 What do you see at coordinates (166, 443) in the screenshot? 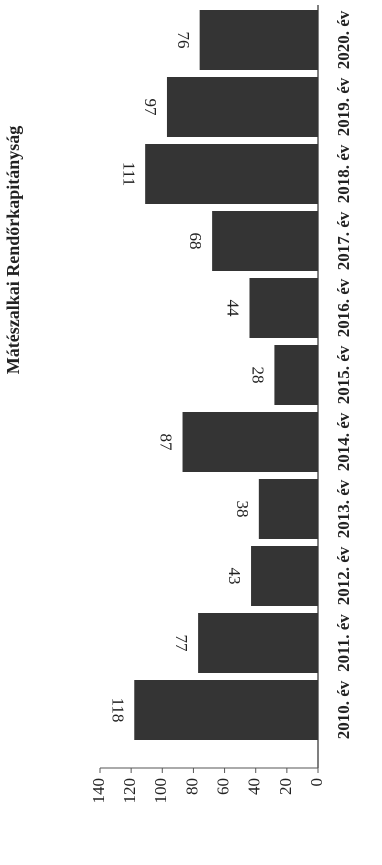
I see `value-label: 87` at bounding box center [166, 443].